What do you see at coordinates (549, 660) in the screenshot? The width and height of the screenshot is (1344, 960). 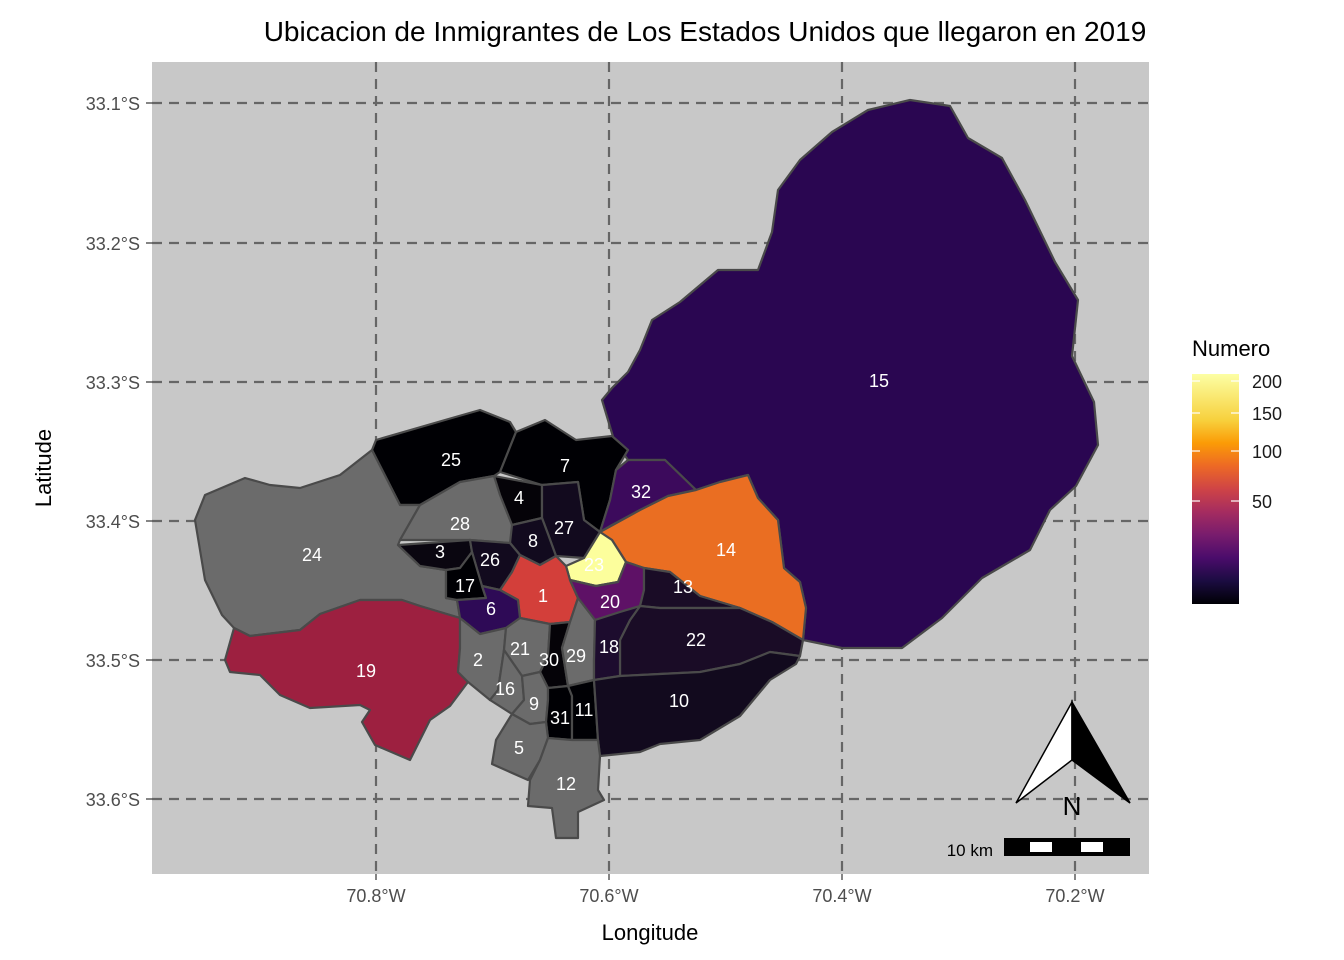 I see `region-label: 30` at bounding box center [549, 660].